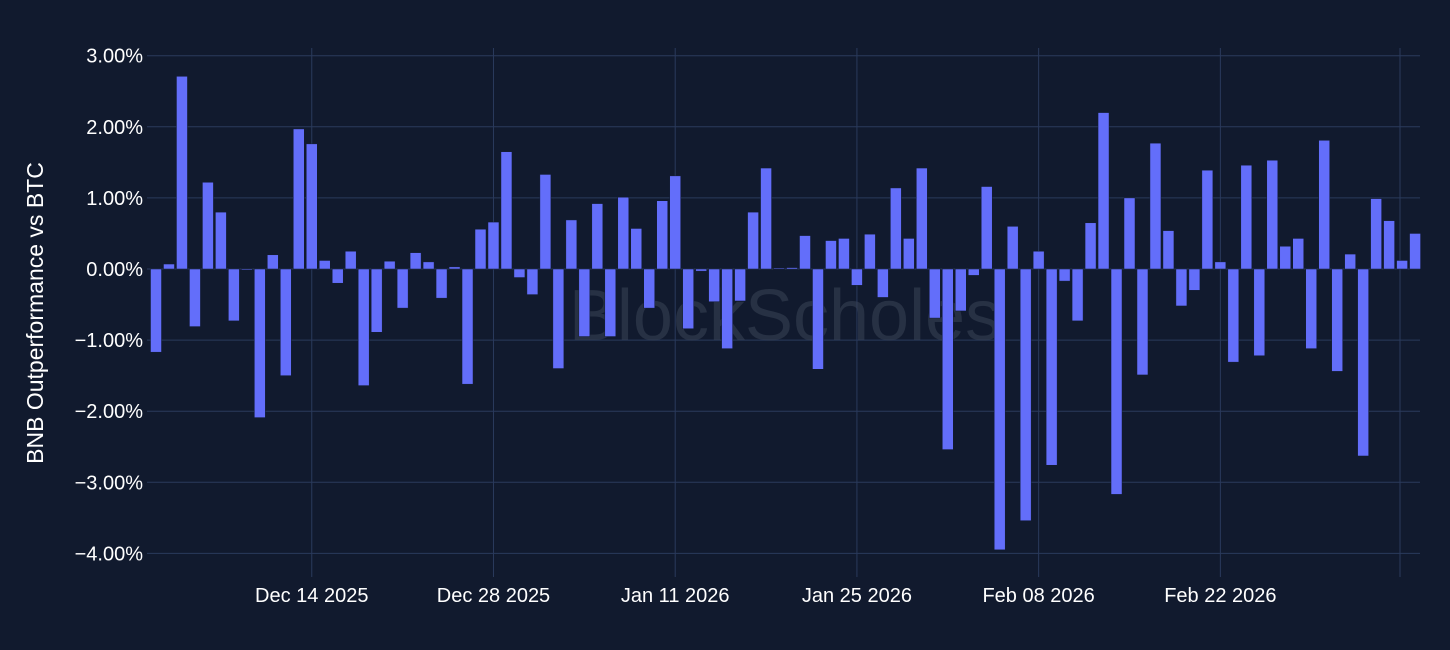  I want to click on y-tick-label: −3.00%, so click(109, 483).